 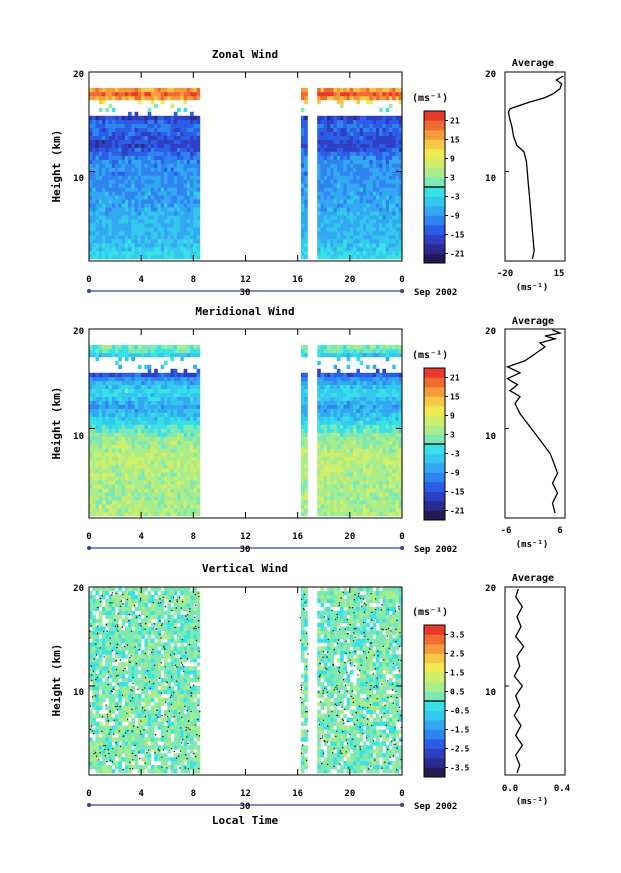 I want to click on colorbar-tick-label: -3, so click(x=455, y=197).